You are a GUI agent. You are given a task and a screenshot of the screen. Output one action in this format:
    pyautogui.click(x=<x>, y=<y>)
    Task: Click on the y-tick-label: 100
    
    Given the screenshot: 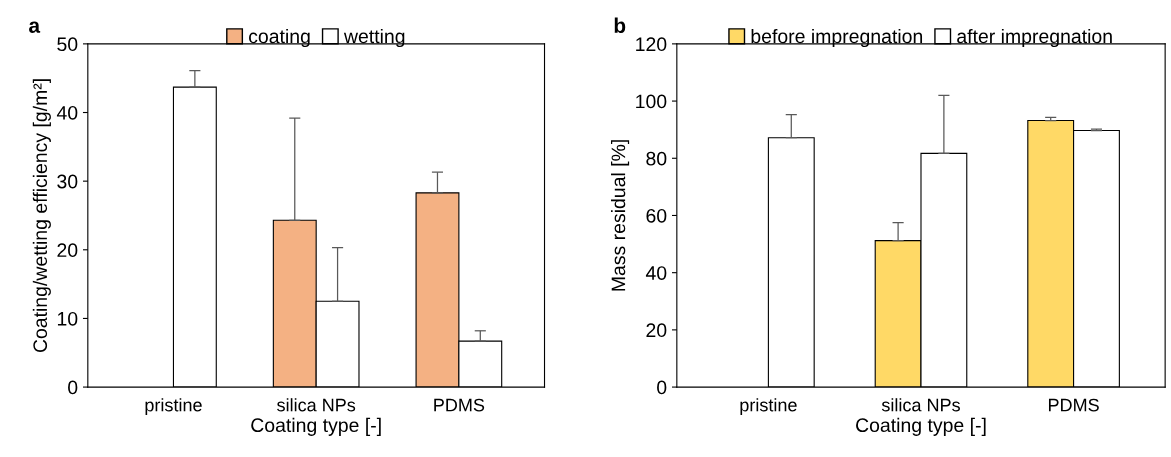 What is the action you would take?
    pyautogui.click(x=651, y=101)
    